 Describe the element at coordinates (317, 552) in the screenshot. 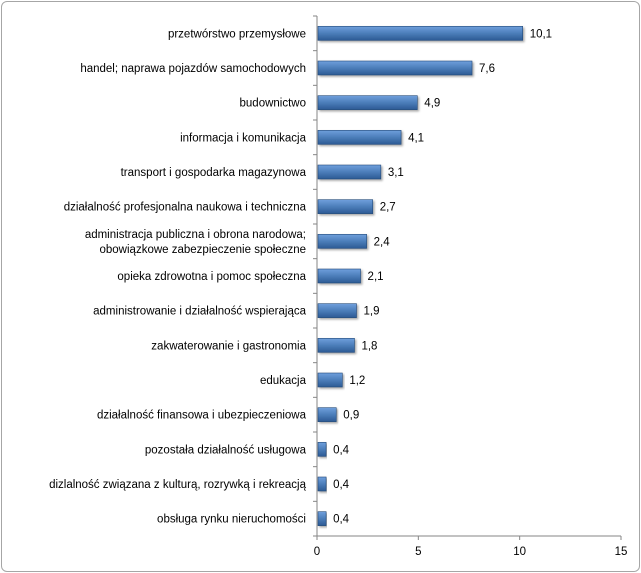

I see `x-tick-label: 0` at that location.